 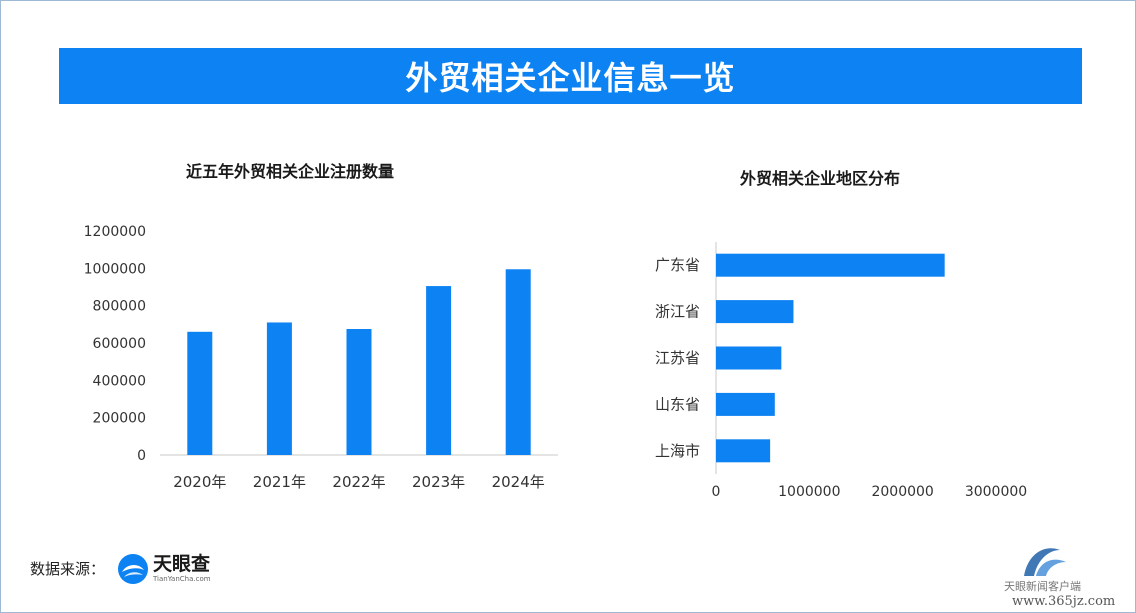 I want to click on hbar-广东省, so click(x=830, y=265).